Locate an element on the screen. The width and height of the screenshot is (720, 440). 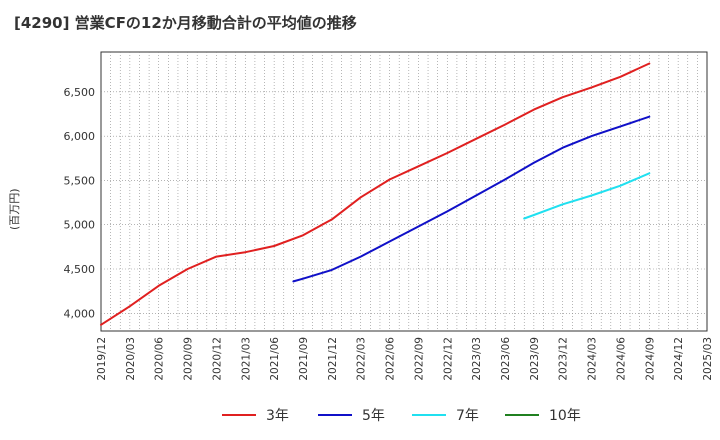
legend-label-7y: 7年 is located at coordinates (467, 416).